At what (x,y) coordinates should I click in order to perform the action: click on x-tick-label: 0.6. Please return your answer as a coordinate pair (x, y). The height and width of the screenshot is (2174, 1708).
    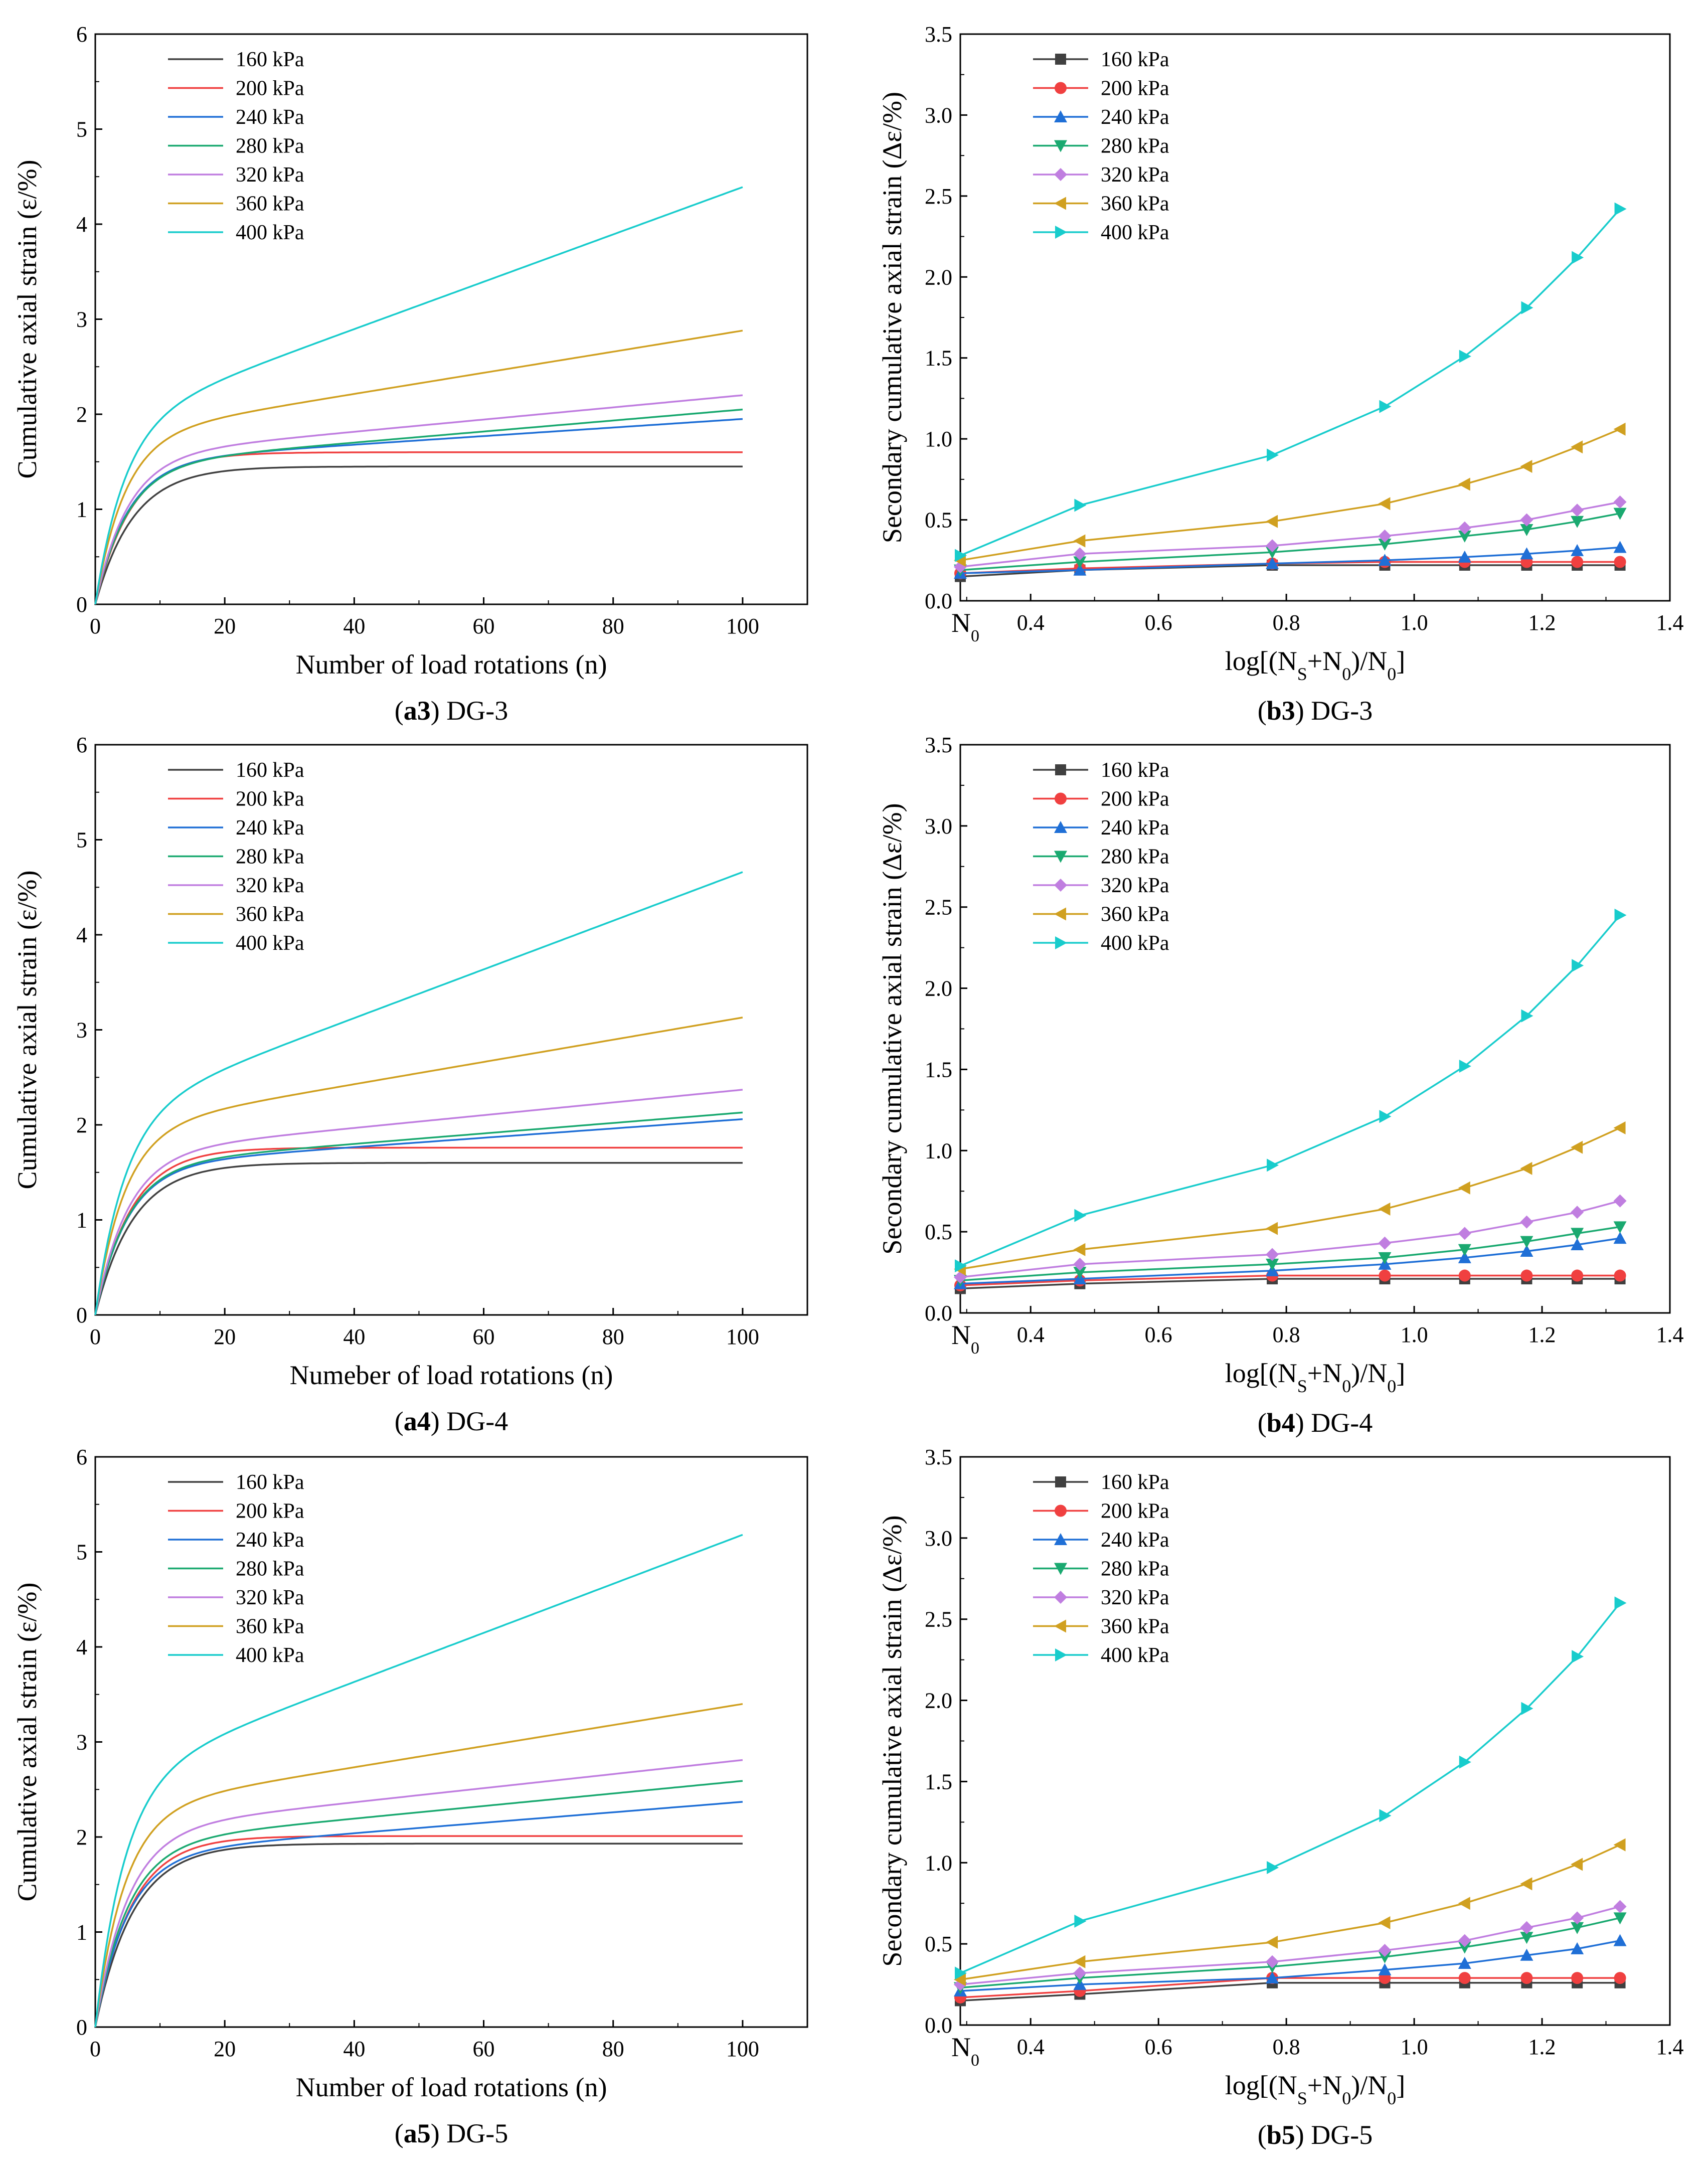
    Looking at the image, I should click on (1158, 622).